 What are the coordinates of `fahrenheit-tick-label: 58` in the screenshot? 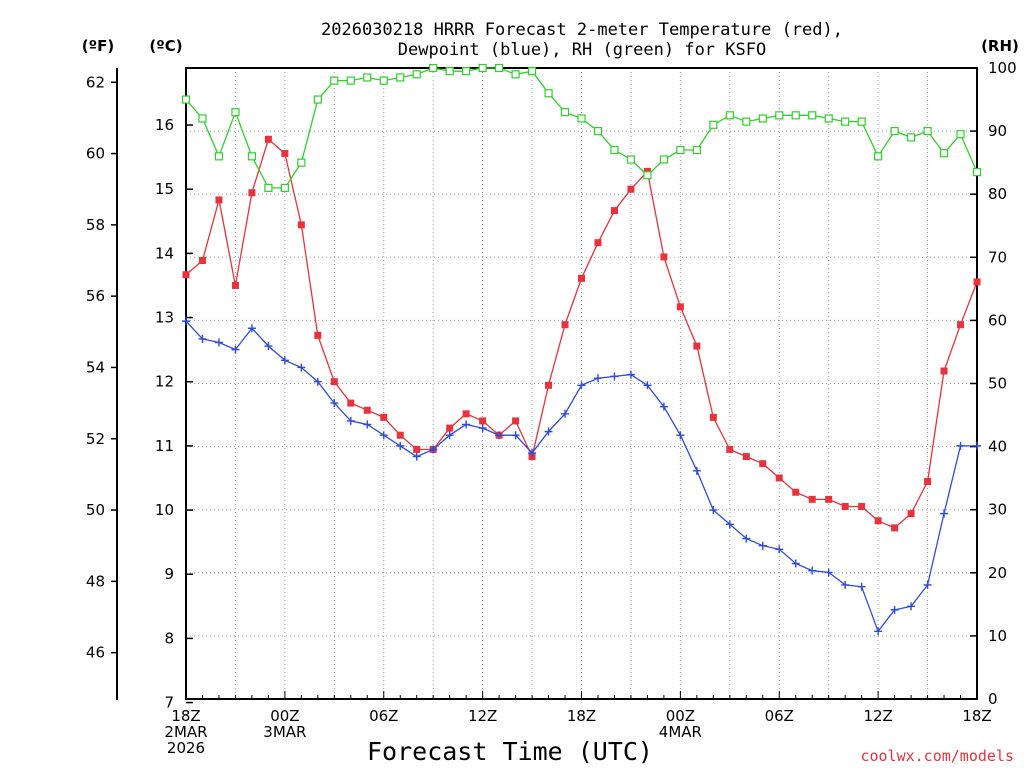 It's located at (95, 225).